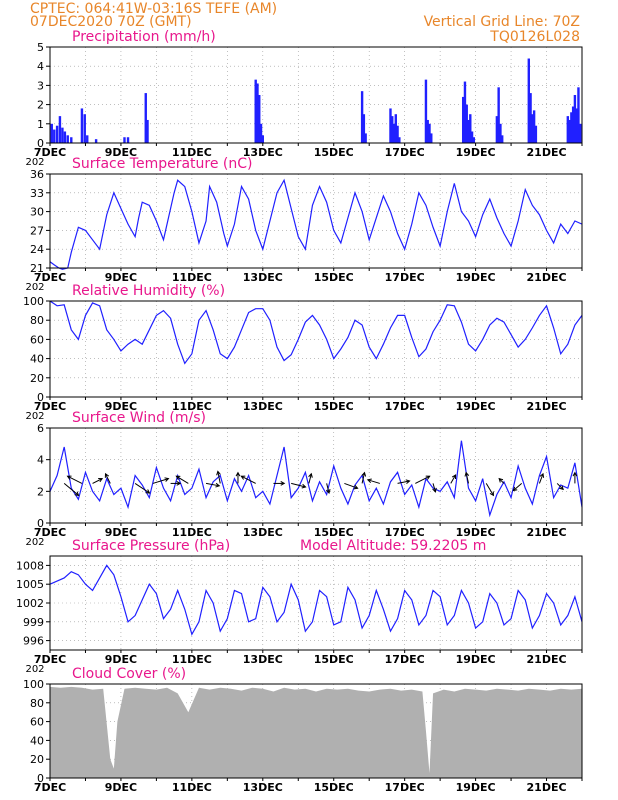  I want to click on cloud-ytick-label-3: 60, so click(37, 722).